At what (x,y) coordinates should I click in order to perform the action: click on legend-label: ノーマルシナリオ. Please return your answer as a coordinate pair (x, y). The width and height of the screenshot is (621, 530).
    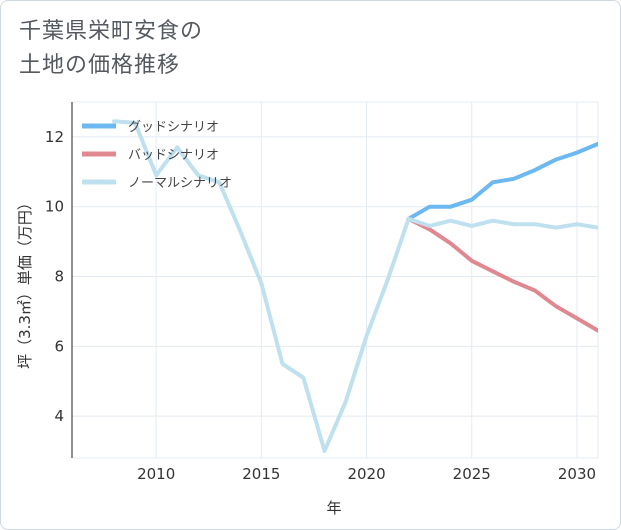
    Looking at the image, I should click on (180, 183).